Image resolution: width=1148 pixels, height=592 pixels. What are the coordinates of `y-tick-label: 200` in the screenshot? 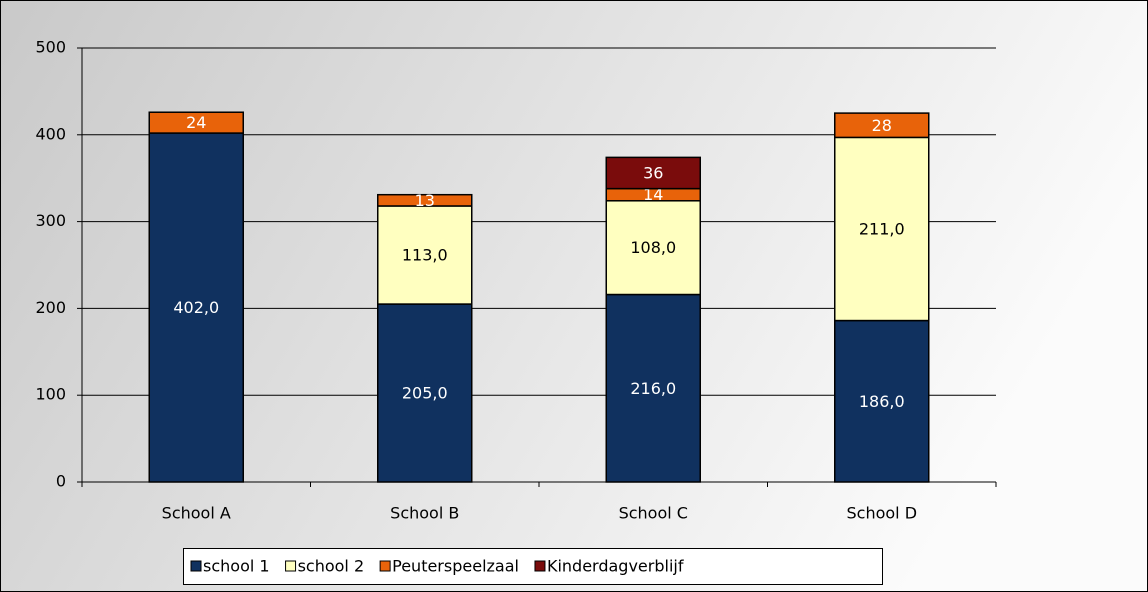 It's located at (50, 307).